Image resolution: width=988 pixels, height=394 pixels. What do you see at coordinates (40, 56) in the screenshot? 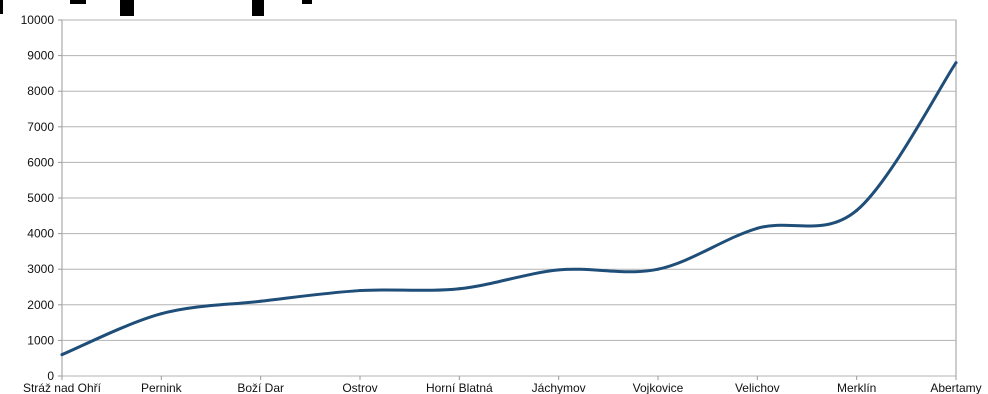
I see `y-tick-label: 9000` at bounding box center [40, 56].